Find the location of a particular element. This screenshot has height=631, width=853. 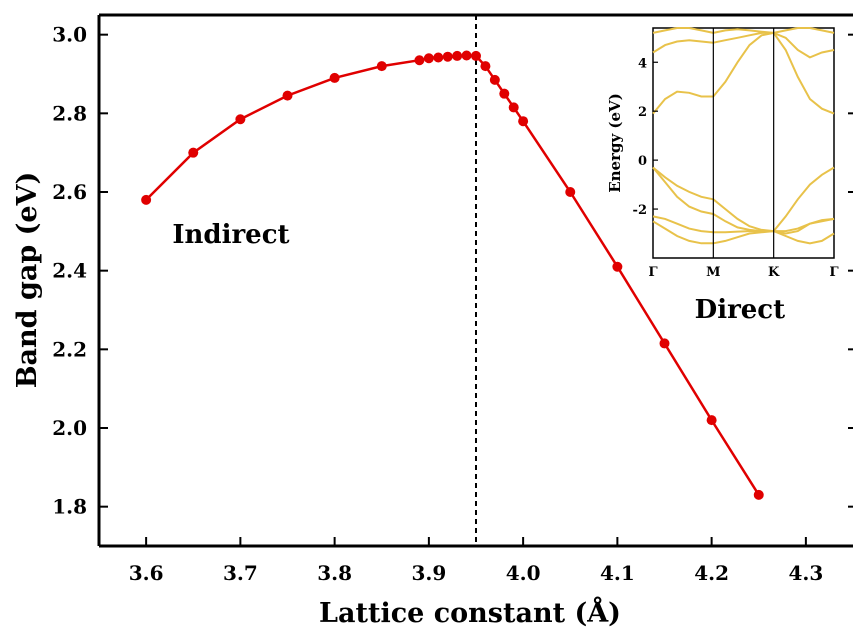

x-tick-label: 3.7 is located at coordinates (240, 573).